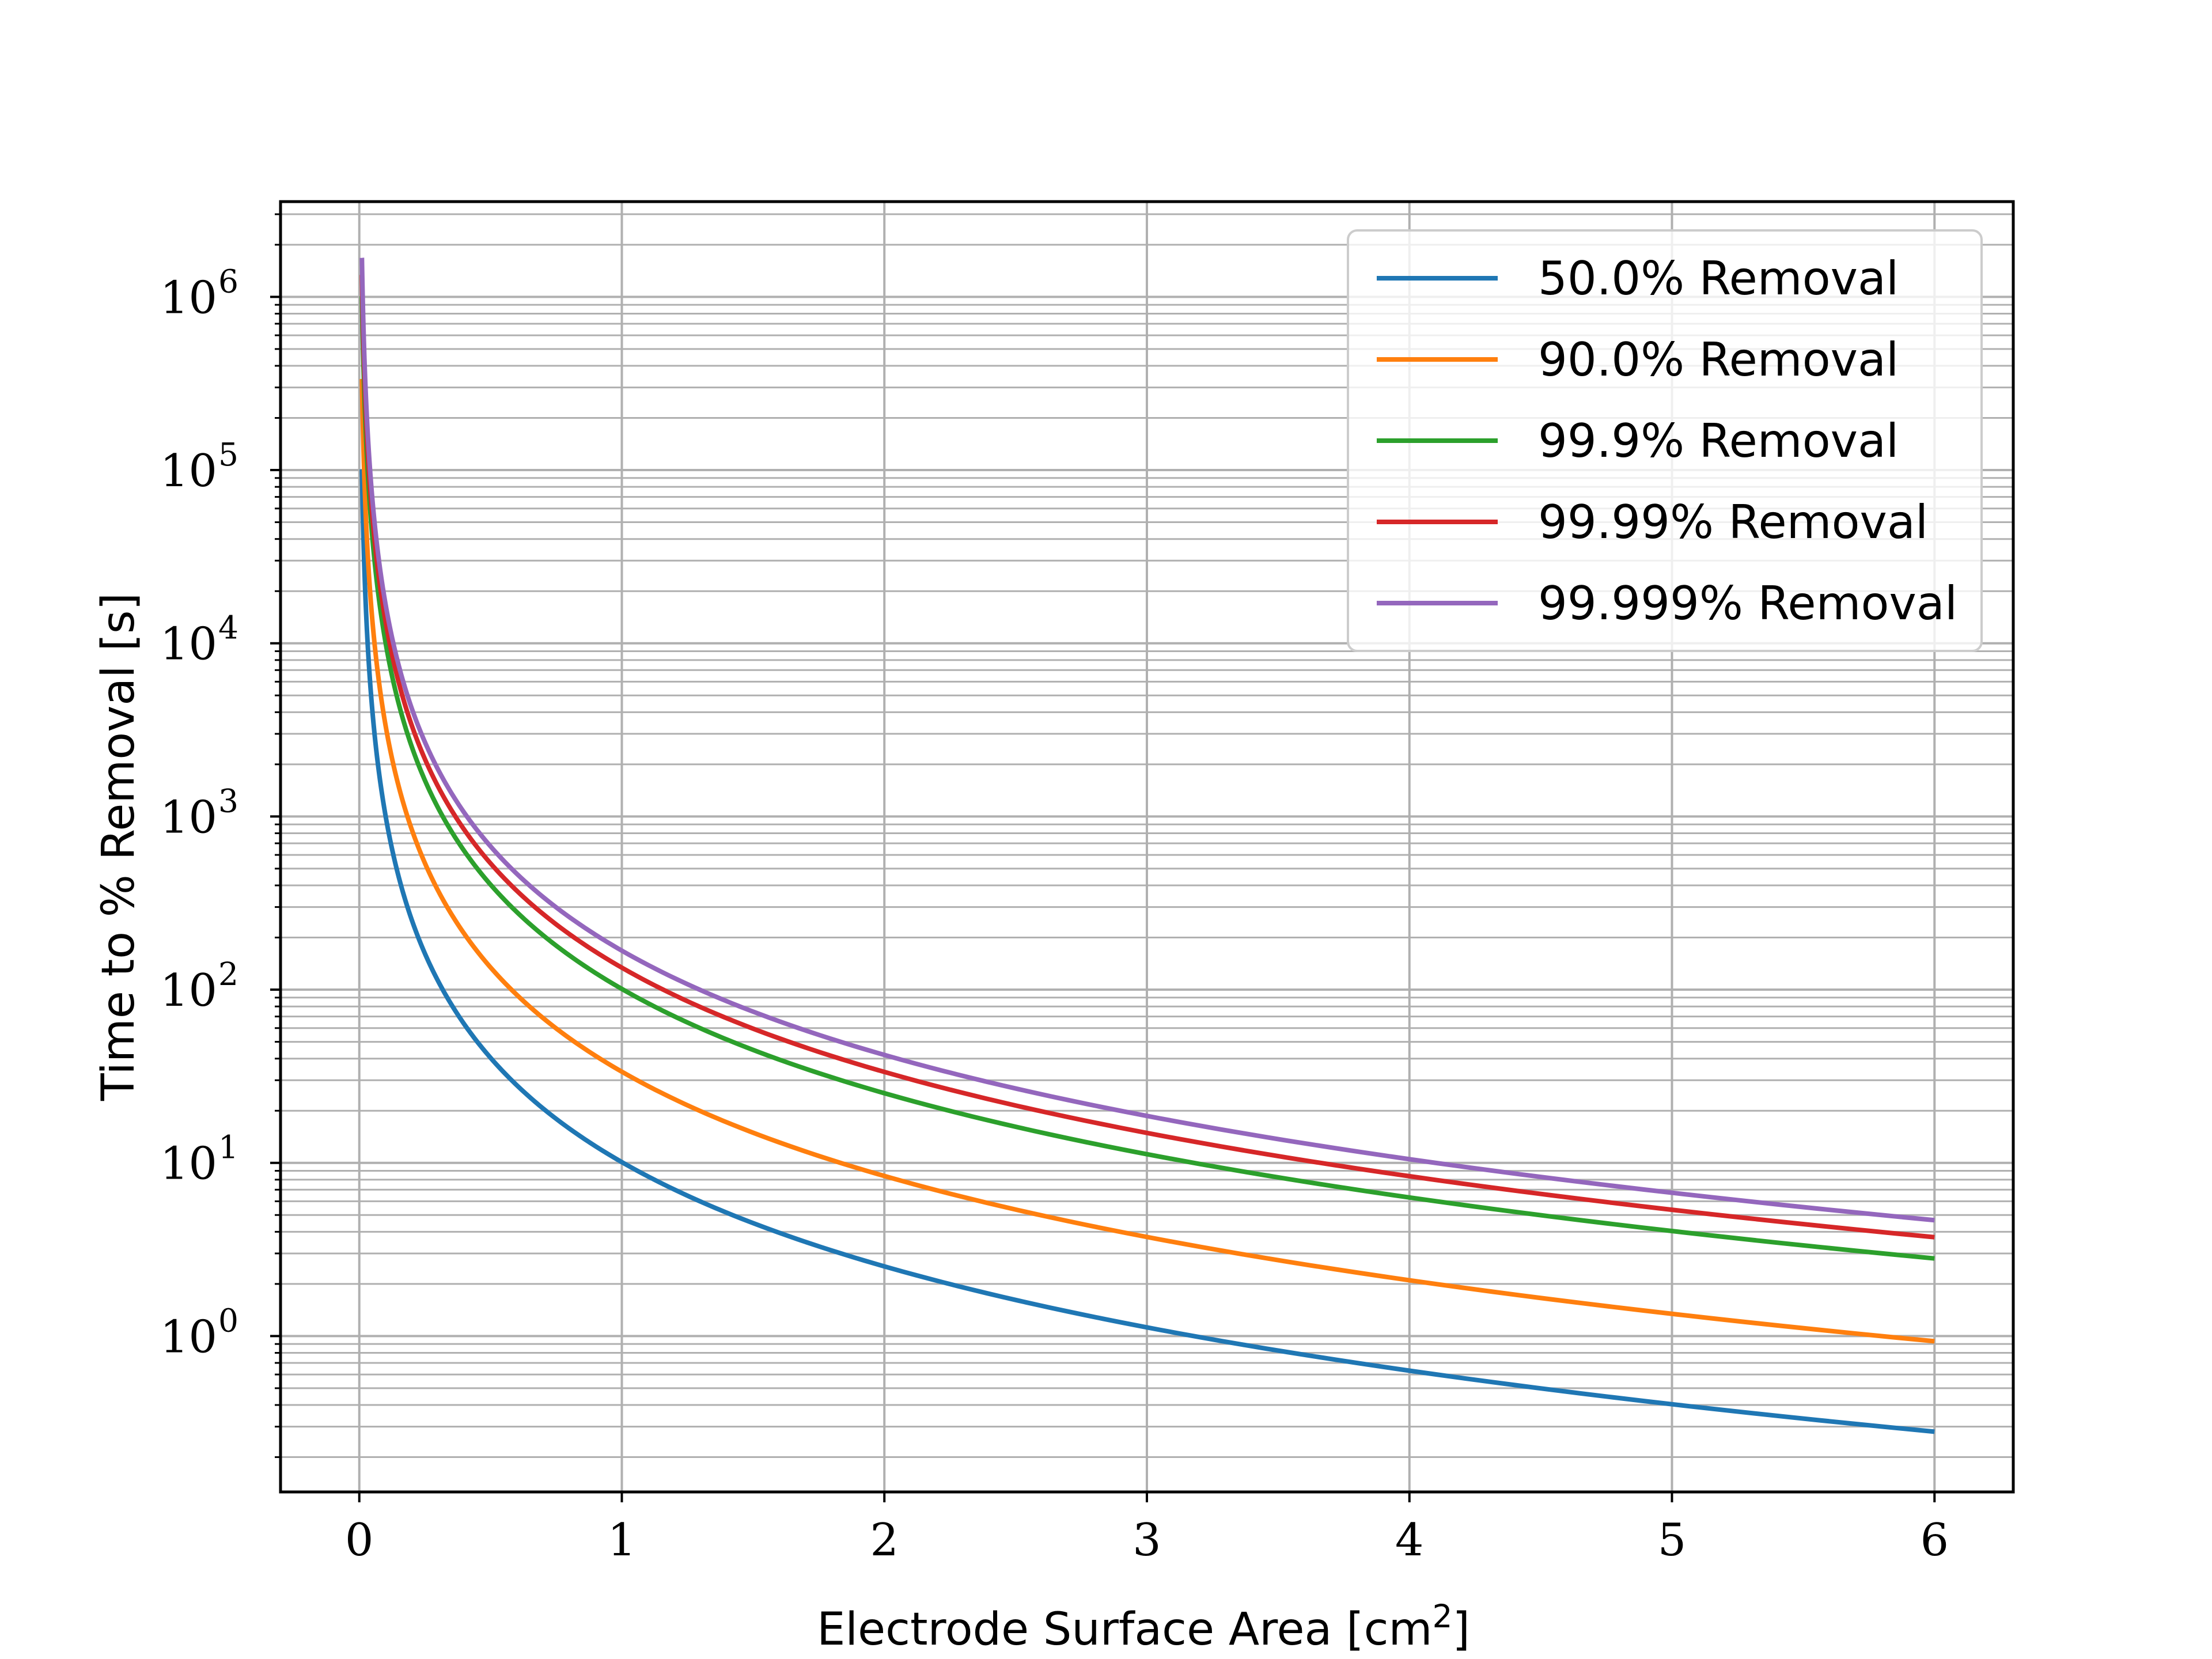 This screenshot has height=1659, width=2212. What do you see at coordinates (1143, 1627) in the screenshot?
I see `x-axis-label: Electrode Surface Area [cm2]` at bounding box center [1143, 1627].